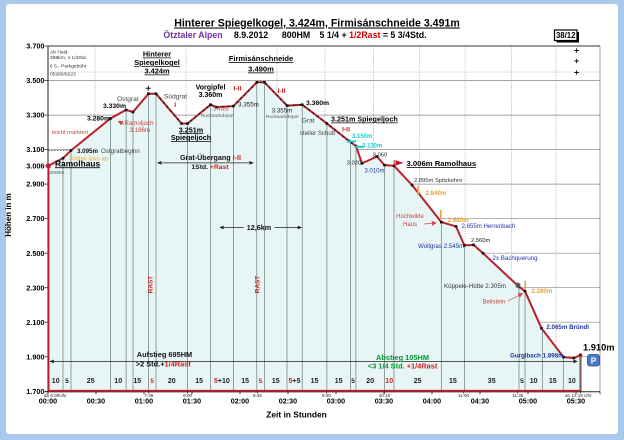  Describe the element at coordinates (594, 360) in the screenshot. I see `svg-text: P` at that location.